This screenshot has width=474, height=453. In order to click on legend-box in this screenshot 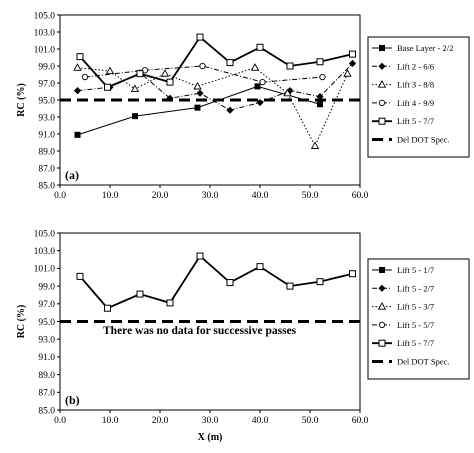, I will do `click(418, 97)`.